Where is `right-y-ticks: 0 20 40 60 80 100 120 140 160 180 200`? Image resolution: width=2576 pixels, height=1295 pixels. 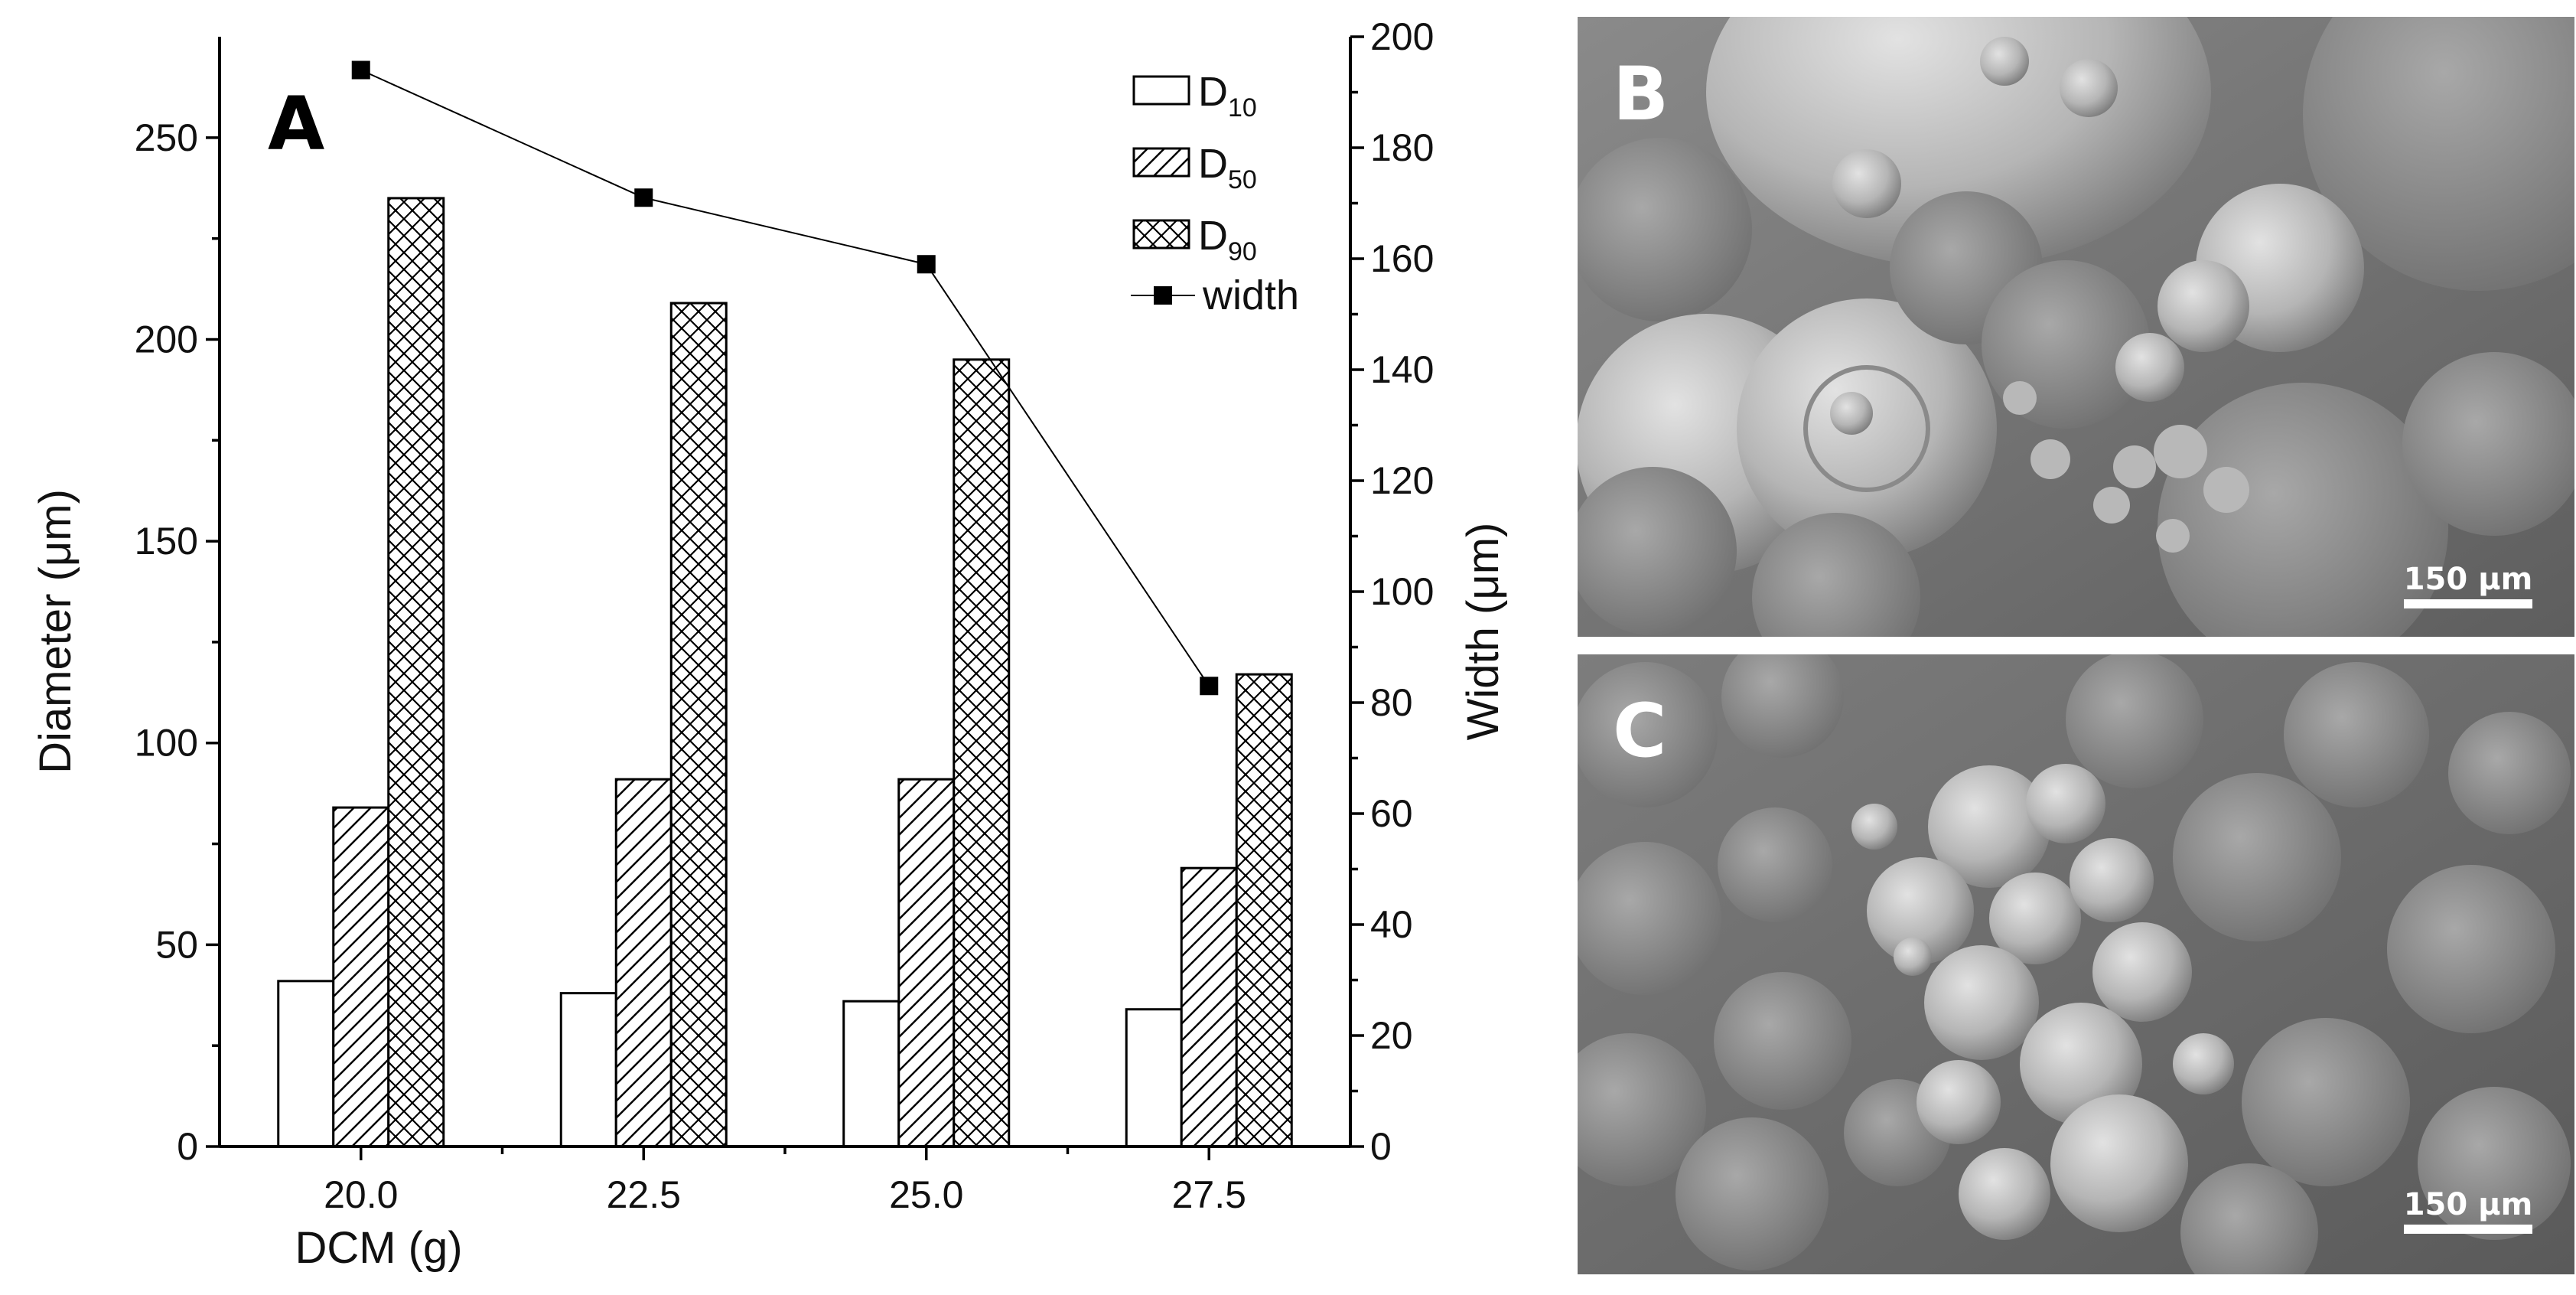 right-y-ticks: 0 20 40 60 80 100 120 140 160 180 200 is located at coordinates (1392, 591).